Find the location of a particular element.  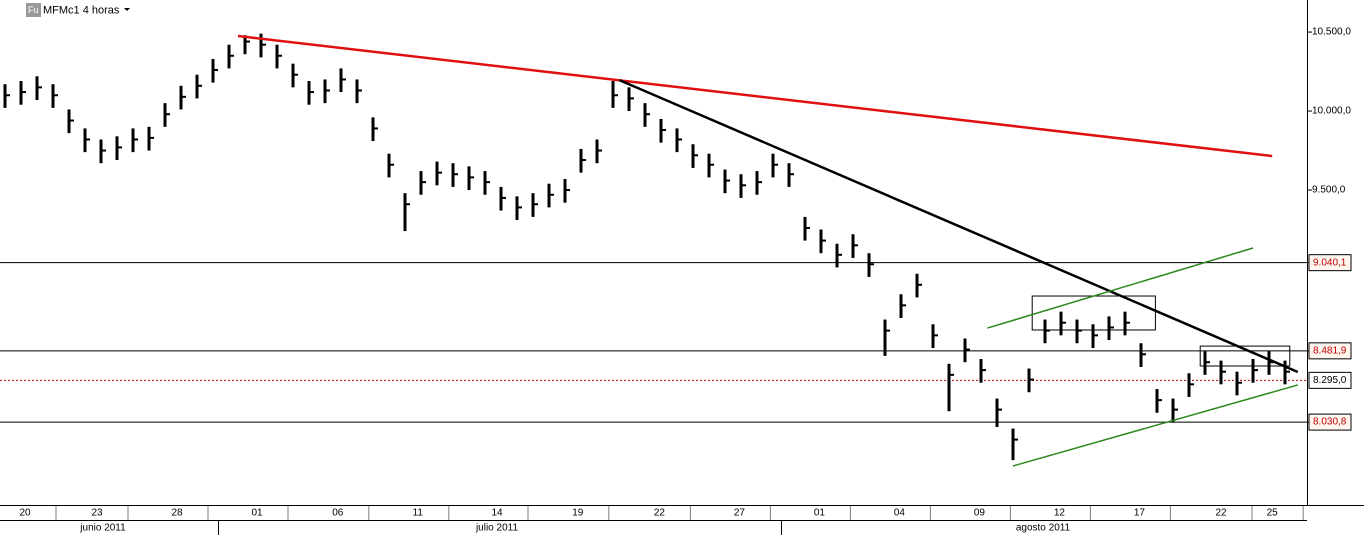

x-tick-label: 04 is located at coordinates (900, 513).